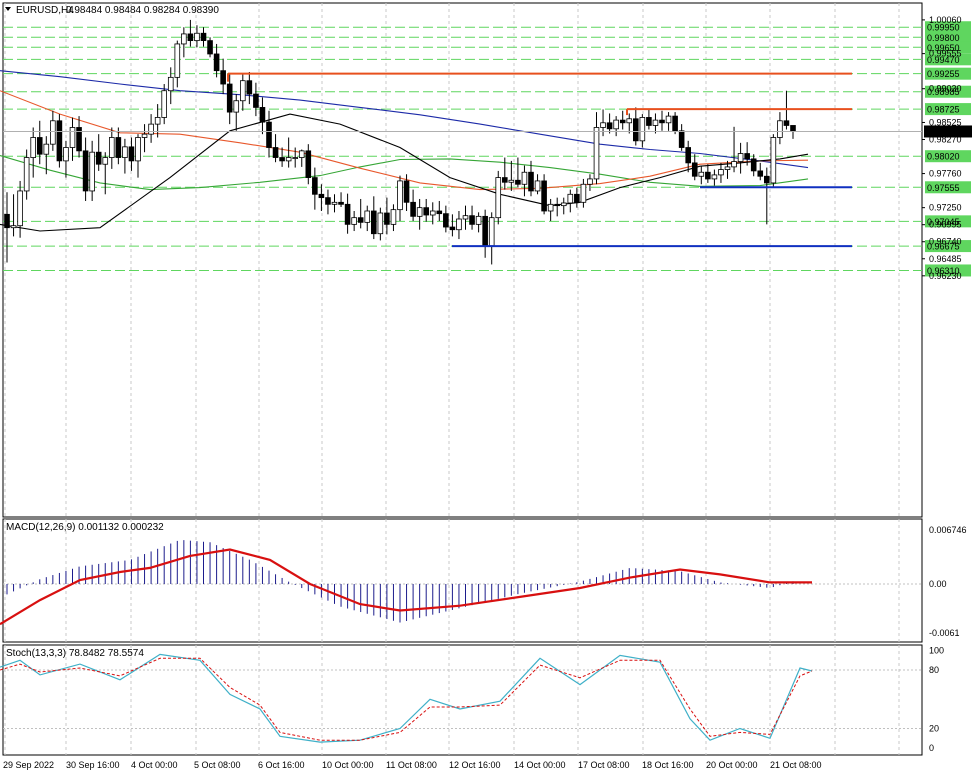 The height and width of the screenshot is (776, 972). Describe the element at coordinates (45, 10) in the screenshot. I see `symbol-title: EURUSD,H4` at that location.